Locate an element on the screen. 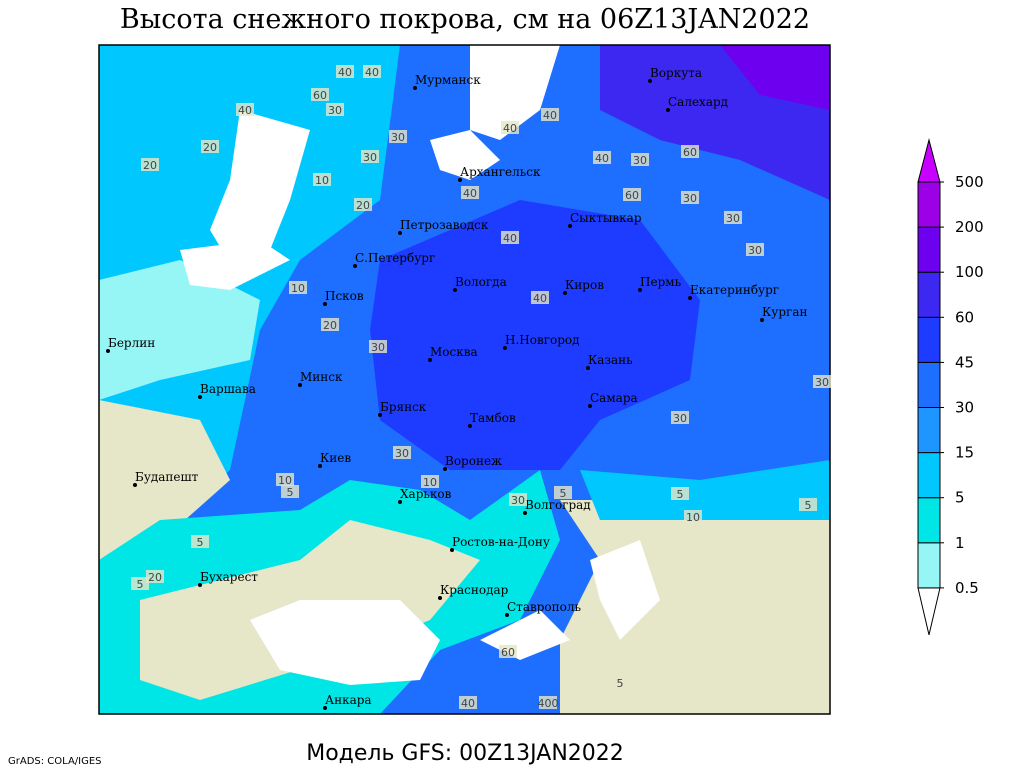 The image size is (1024, 768). colorbar-label: 1 is located at coordinates (960, 543).